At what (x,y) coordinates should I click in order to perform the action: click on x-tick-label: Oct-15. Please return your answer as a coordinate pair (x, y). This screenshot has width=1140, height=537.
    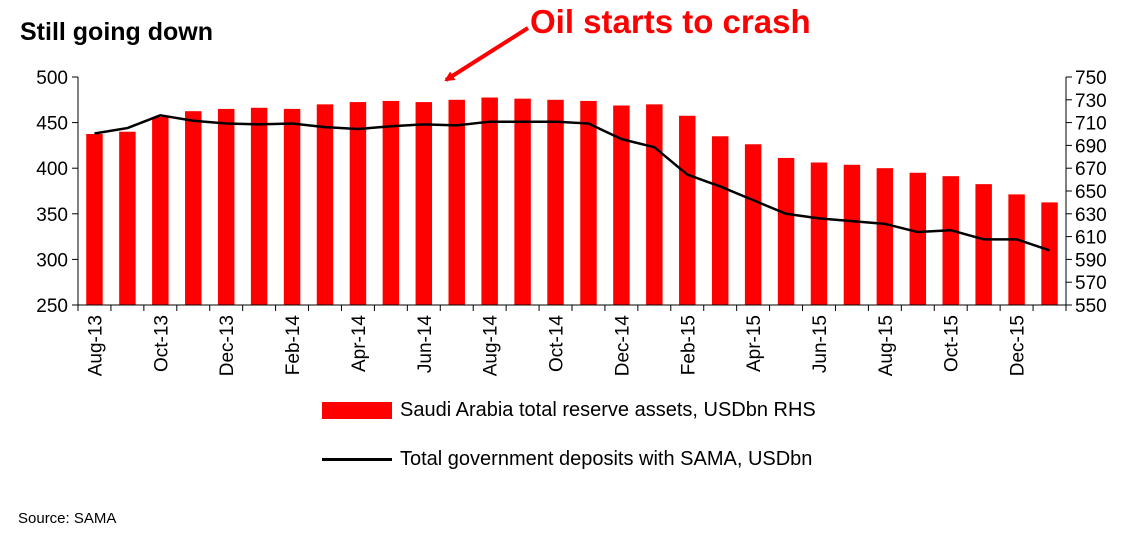
    Looking at the image, I should click on (952, 343).